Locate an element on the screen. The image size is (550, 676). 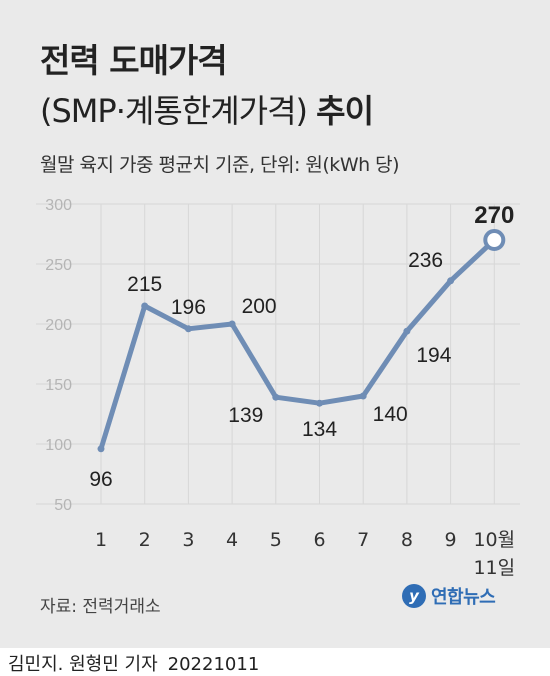
yonhap-logo: y 연합뉴스 is located at coordinates (449, 596).